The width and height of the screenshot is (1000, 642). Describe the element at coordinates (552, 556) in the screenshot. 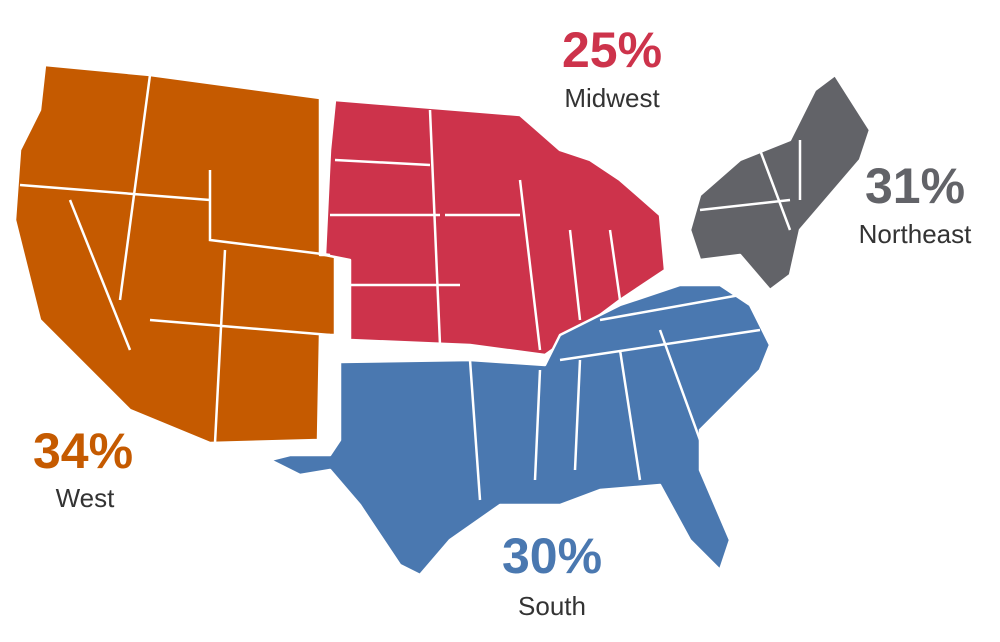

I see `region-share: 30%` at that location.